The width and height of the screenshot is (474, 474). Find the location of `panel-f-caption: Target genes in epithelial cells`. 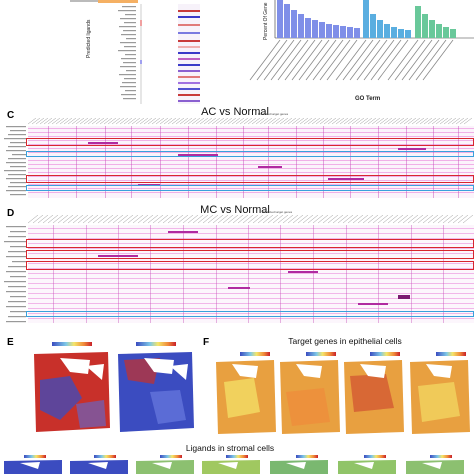

panel-f-caption: Target genes in epithelial cells is located at coordinates (345, 341).